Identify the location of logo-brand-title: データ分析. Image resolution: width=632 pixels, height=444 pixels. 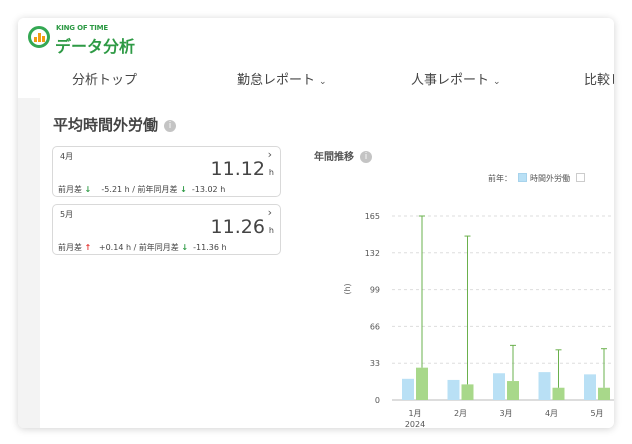
(95, 46).